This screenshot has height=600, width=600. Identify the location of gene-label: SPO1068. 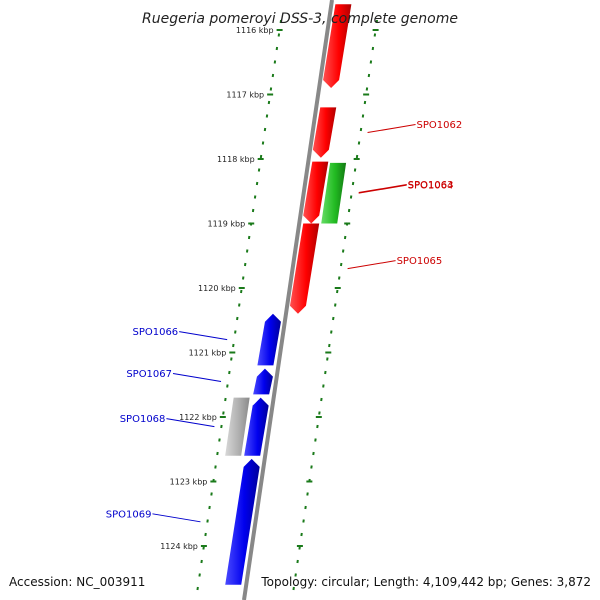
(143, 419).